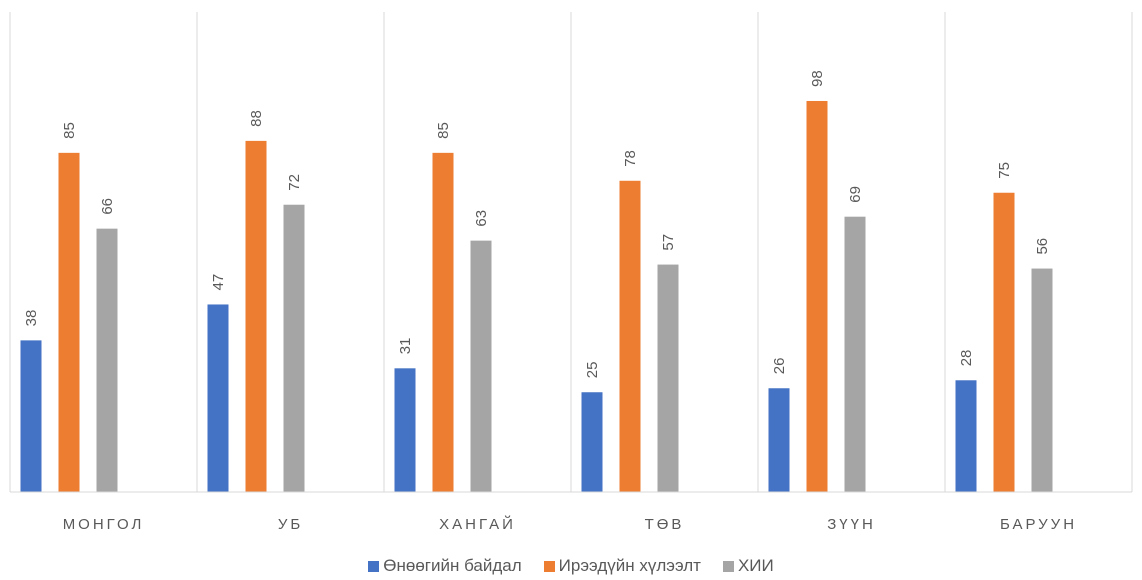  What do you see at coordinates (755, 565) in the screenshot?
I see `legend-label: ХИИ` at bounding box center [755, 565].